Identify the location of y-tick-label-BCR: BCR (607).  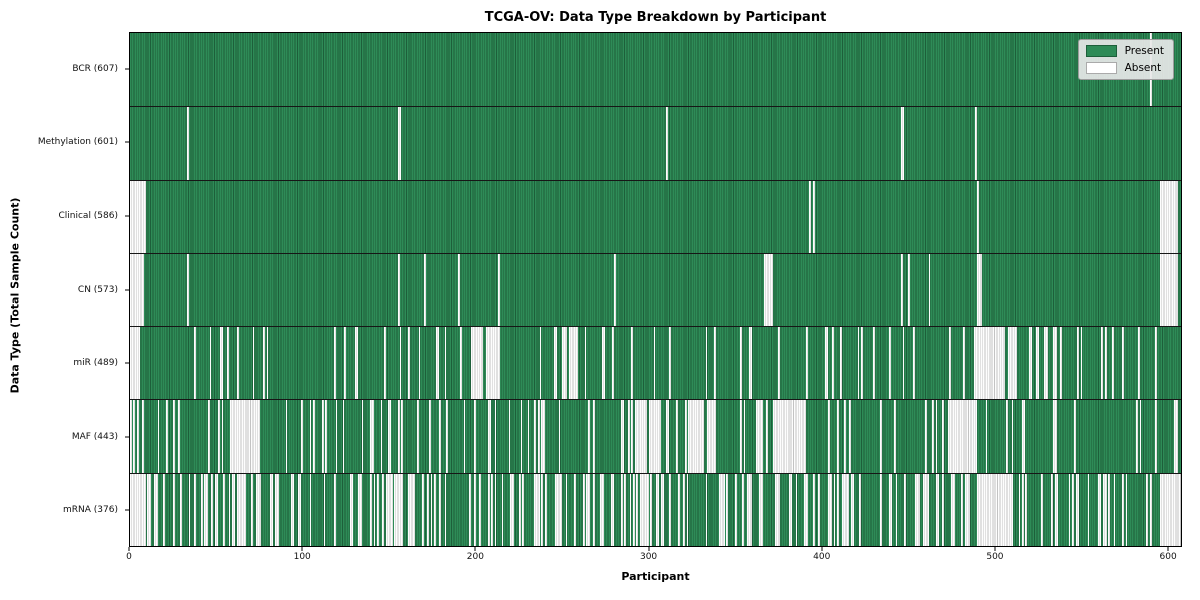
(95, 68).